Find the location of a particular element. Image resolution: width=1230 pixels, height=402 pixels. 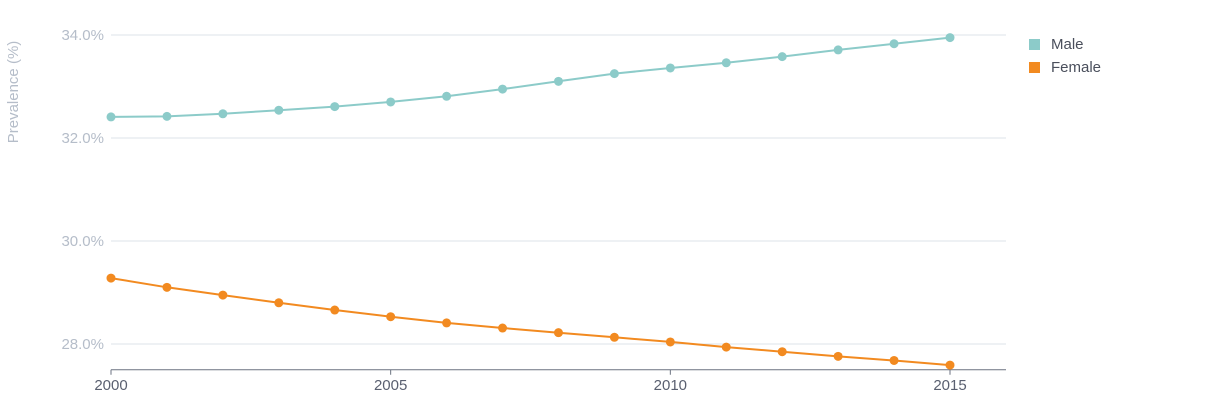

x-tick-label: 2000 is located at coordinates (110, 385).